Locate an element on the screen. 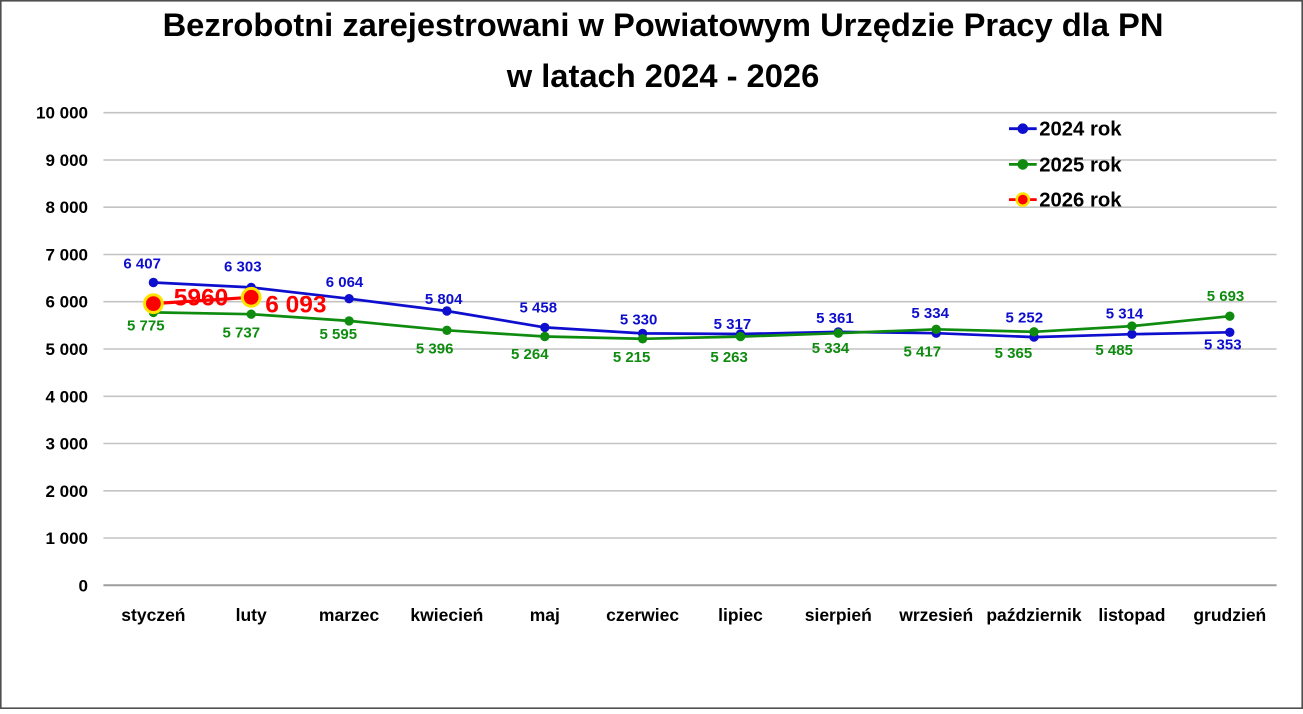  svg-text: wrzesień is located at coordinates (935, 615).